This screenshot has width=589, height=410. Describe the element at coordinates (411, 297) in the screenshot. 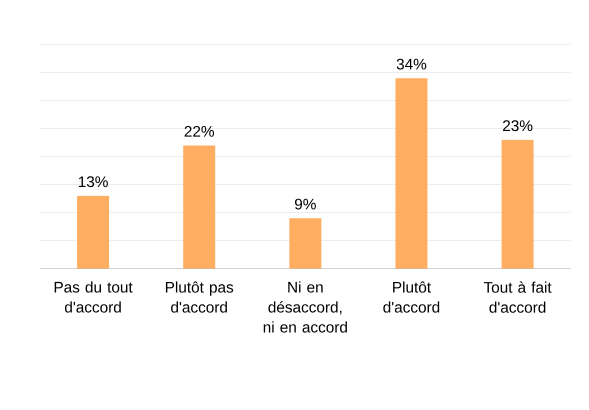

I see `x-tick-label: Plutôt d'accord` at that location.